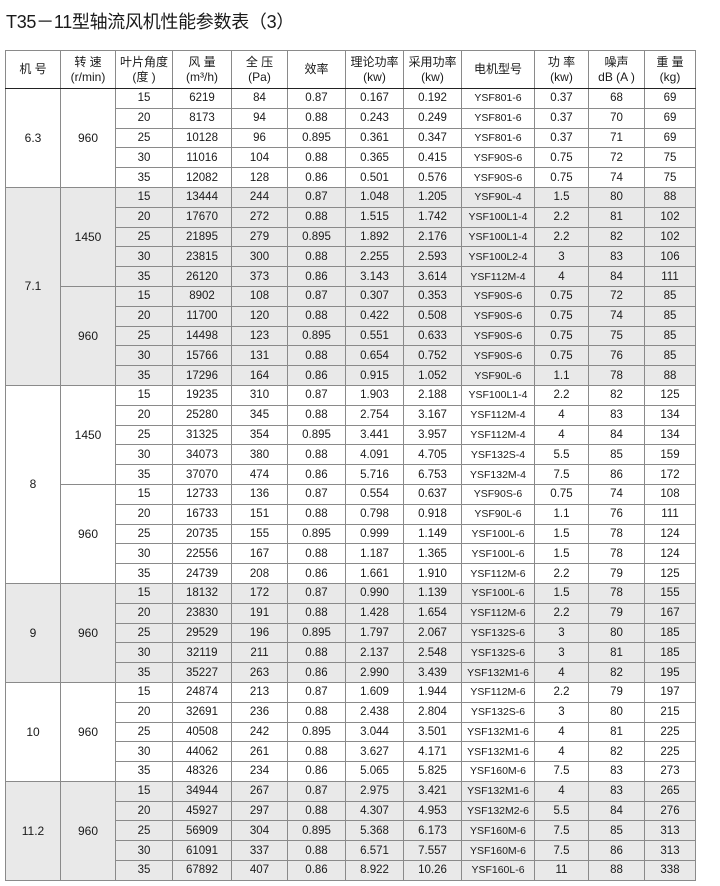  Describe the element at coordinates (561, 61) in the screenshot. I see `header-text: 功 率` at that location.